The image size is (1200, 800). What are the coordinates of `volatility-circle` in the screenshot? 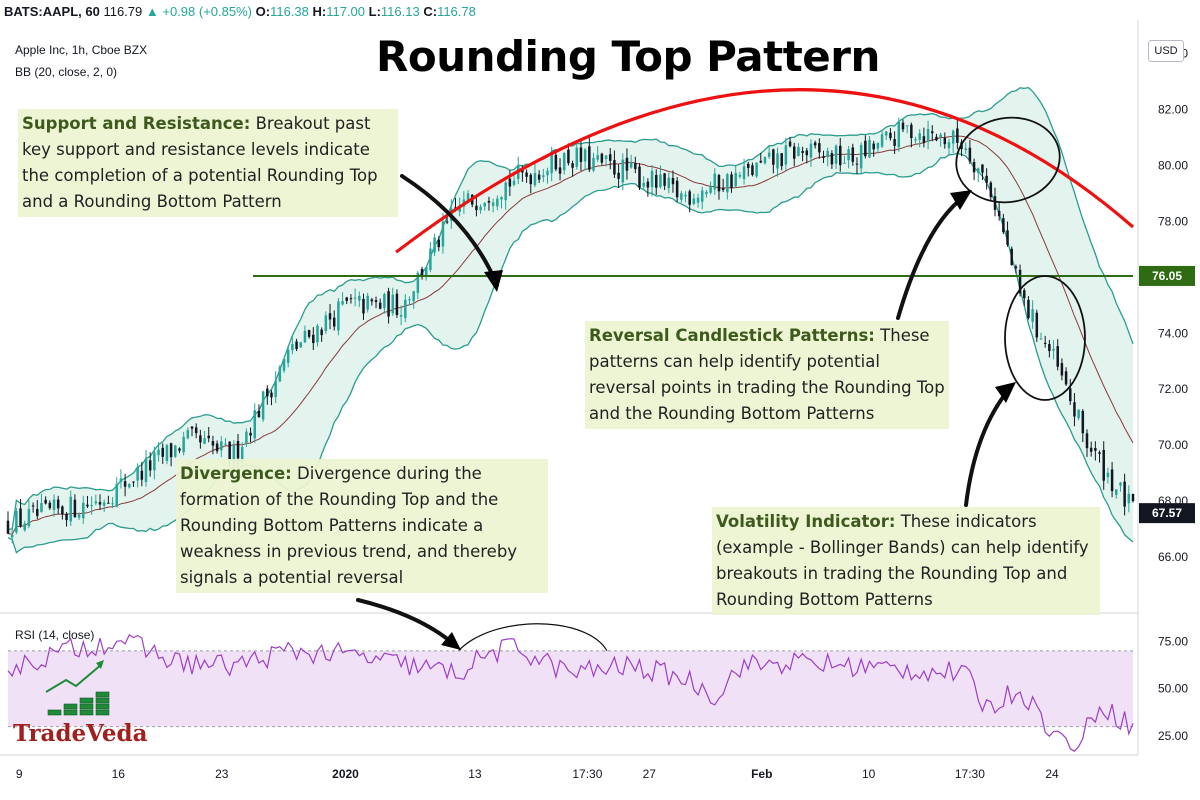 It's located at (1045, 338).